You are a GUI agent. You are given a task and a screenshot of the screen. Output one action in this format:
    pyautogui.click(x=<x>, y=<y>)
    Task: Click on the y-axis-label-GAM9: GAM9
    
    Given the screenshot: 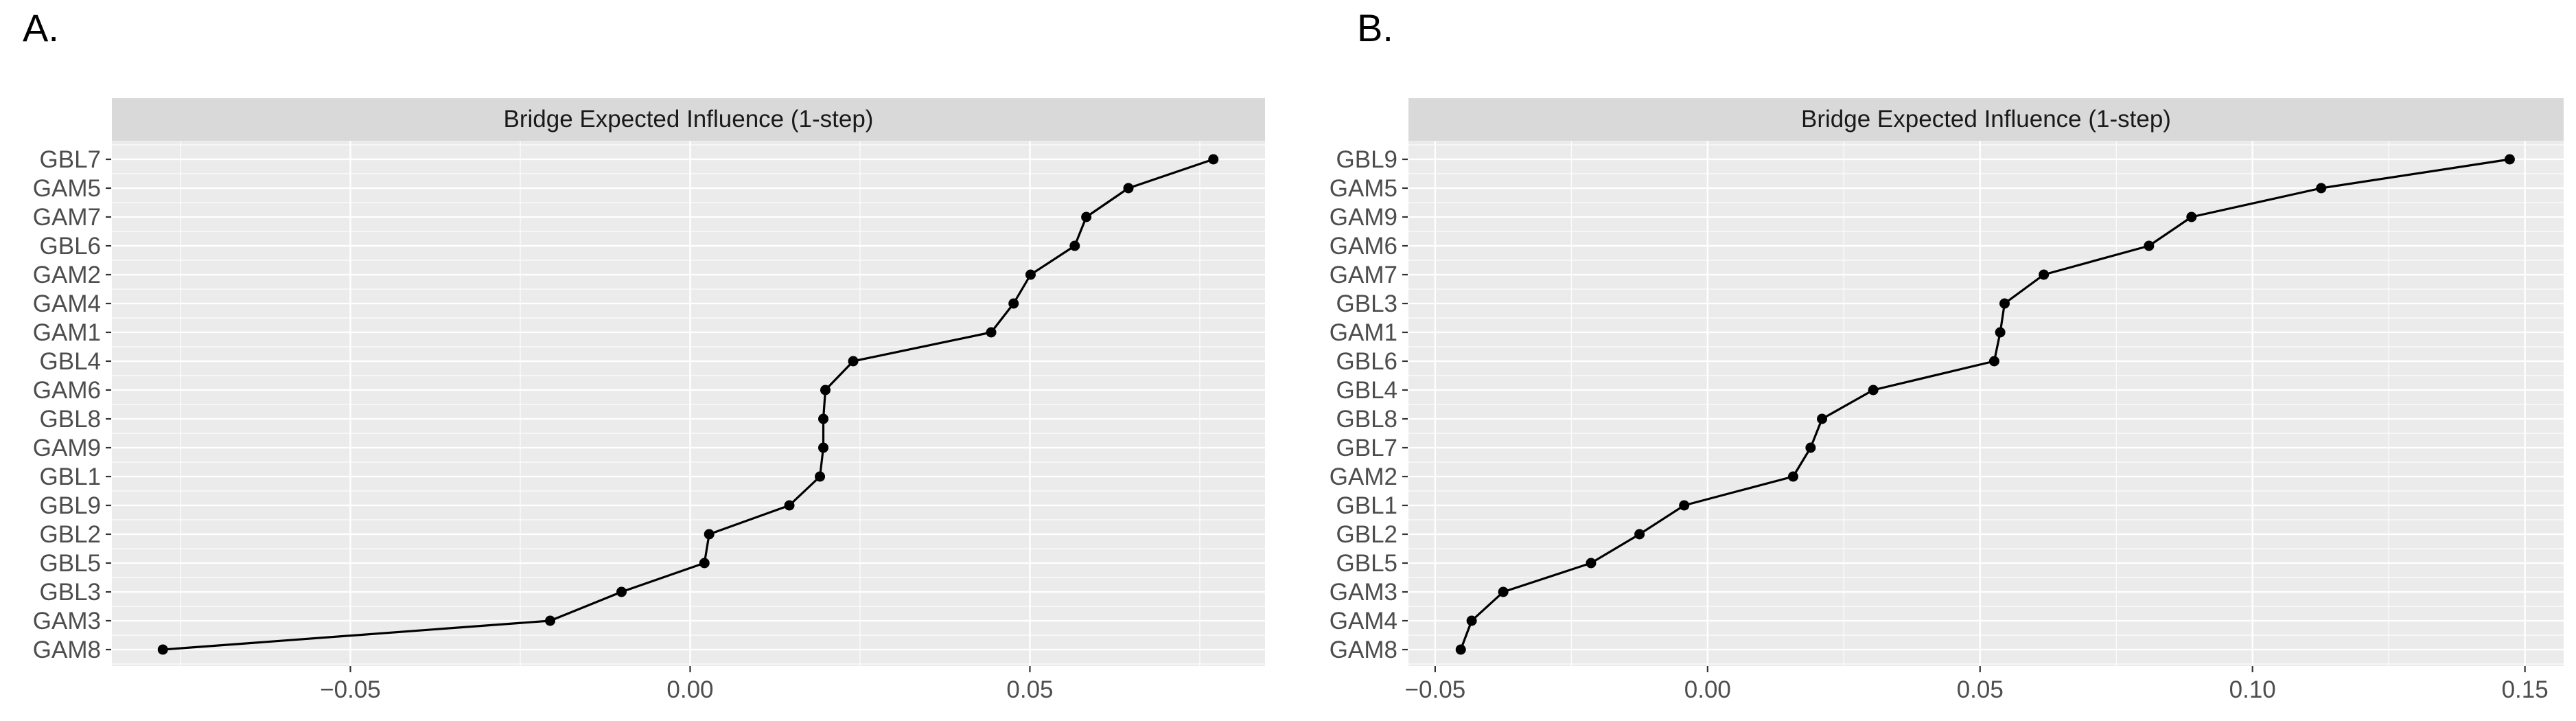 What is the action you would take?
    pyautogui.click(x=67, y=448)
    